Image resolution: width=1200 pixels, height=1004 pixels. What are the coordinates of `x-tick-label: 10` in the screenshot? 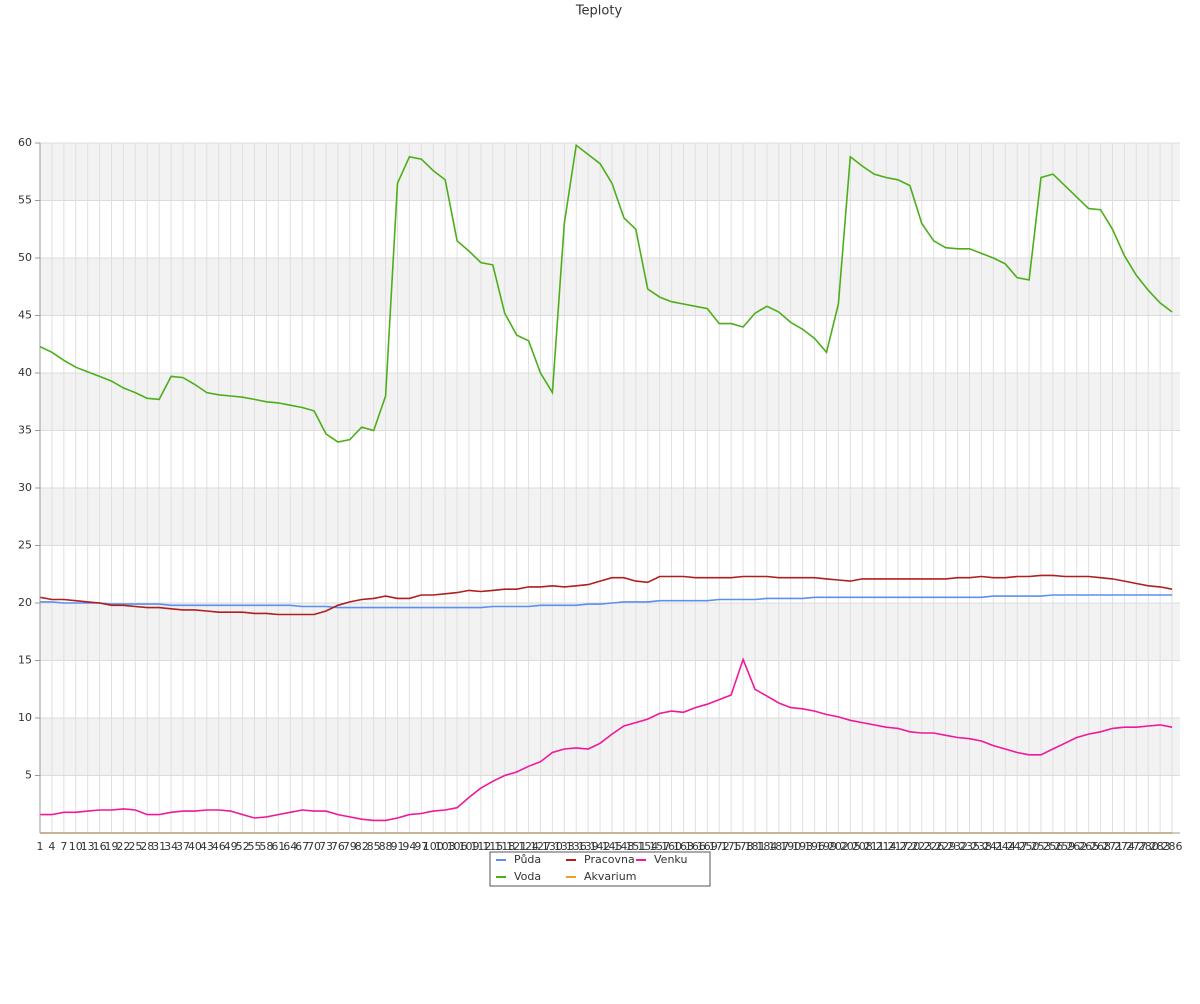 It's located at (76, 846).